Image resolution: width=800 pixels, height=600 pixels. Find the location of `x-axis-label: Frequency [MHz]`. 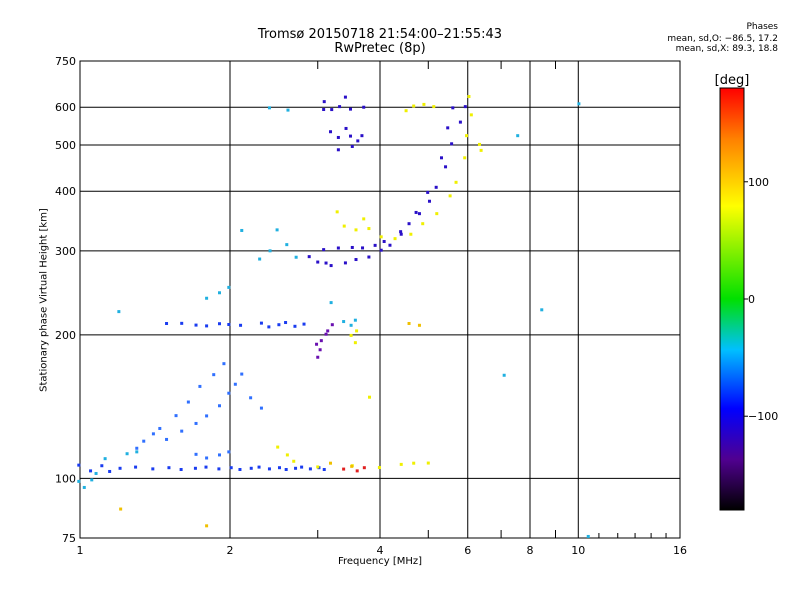

x-axis-label: Frequency [MHz] is located at coordinates (380, 561).